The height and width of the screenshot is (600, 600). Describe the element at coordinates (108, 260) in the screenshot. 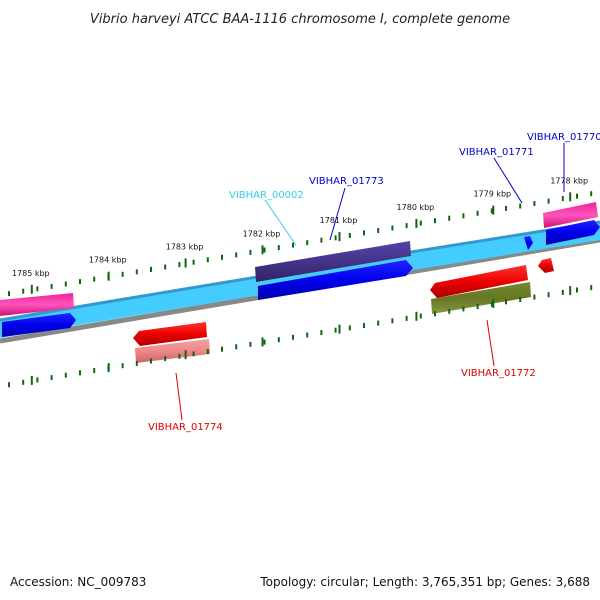

I see `tick-label: 1784 kbp` at that location.